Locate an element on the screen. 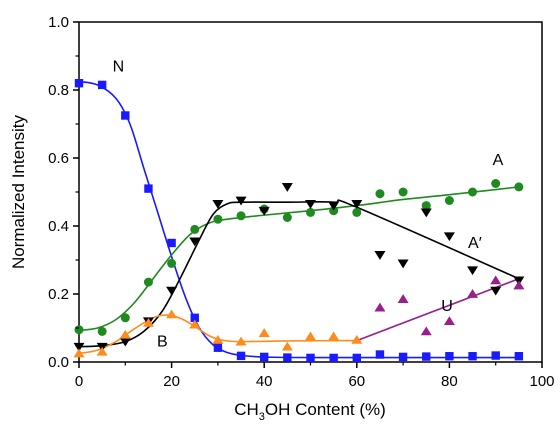 The image size is (560, 425). annotation-3: B is located at coordinates (162, 342).